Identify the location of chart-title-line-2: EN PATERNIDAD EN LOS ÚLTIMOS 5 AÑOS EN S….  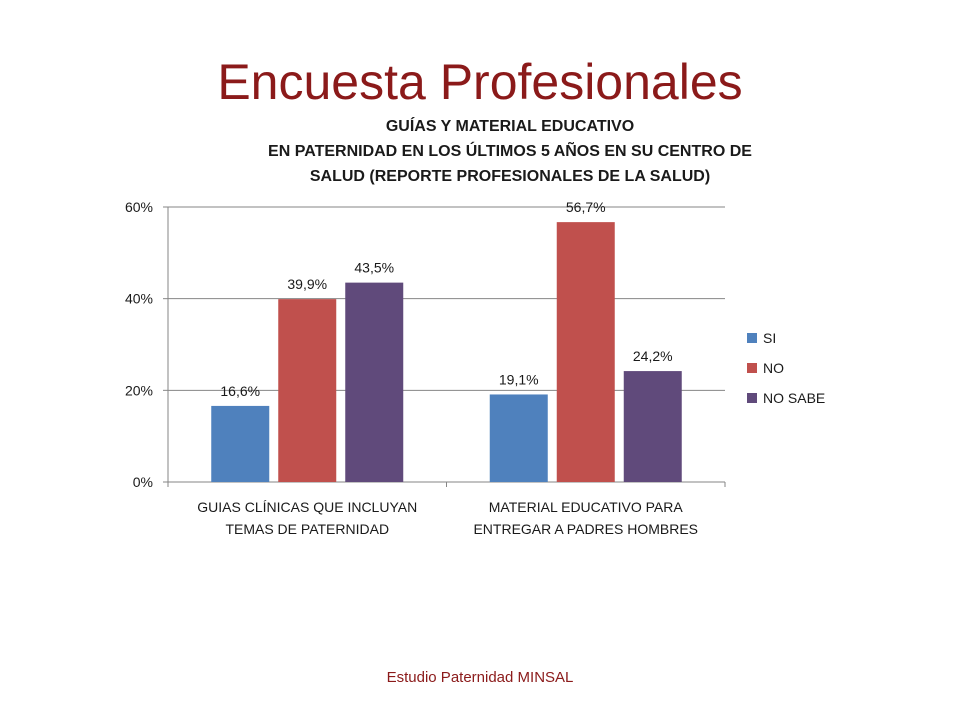
(510, 151).